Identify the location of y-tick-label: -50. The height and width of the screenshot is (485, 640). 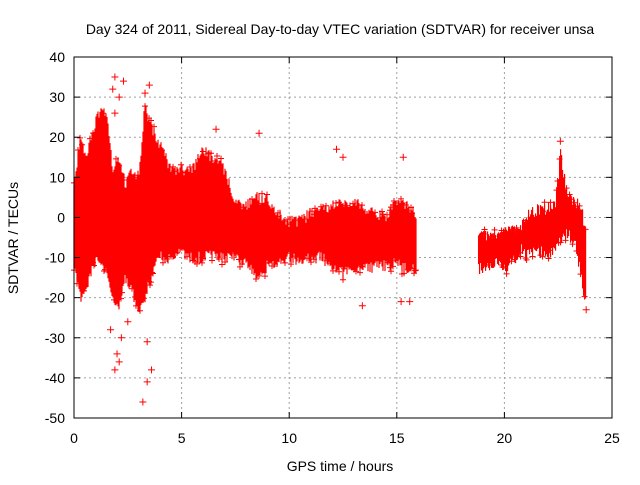
(55, 418).